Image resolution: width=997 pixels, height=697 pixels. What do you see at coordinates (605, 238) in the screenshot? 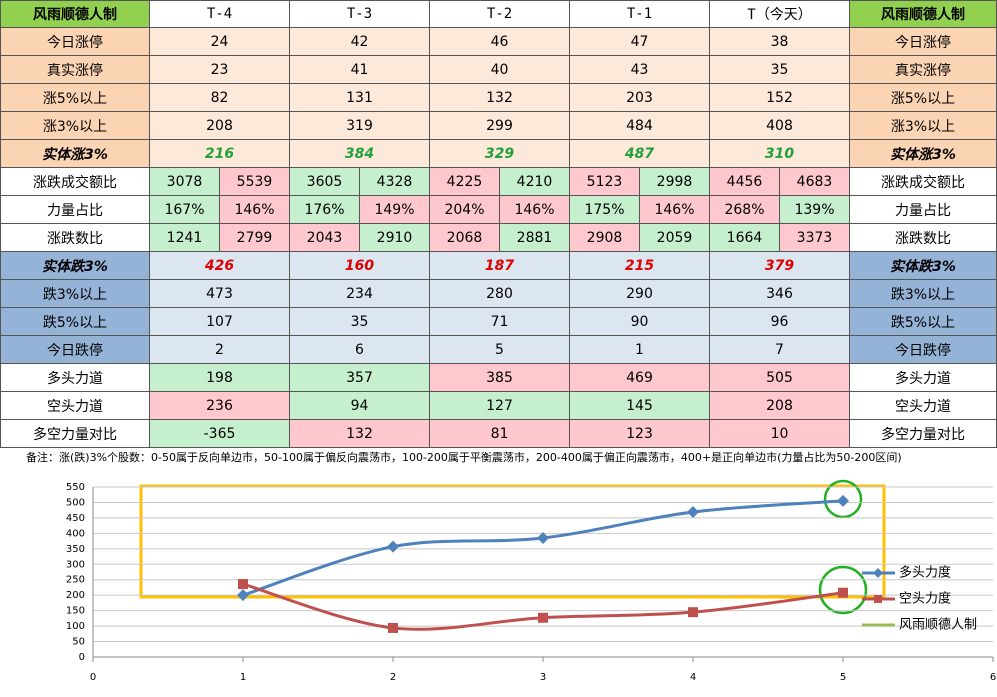
I see `table-cell: 2908` at bounding box center [605, 238].